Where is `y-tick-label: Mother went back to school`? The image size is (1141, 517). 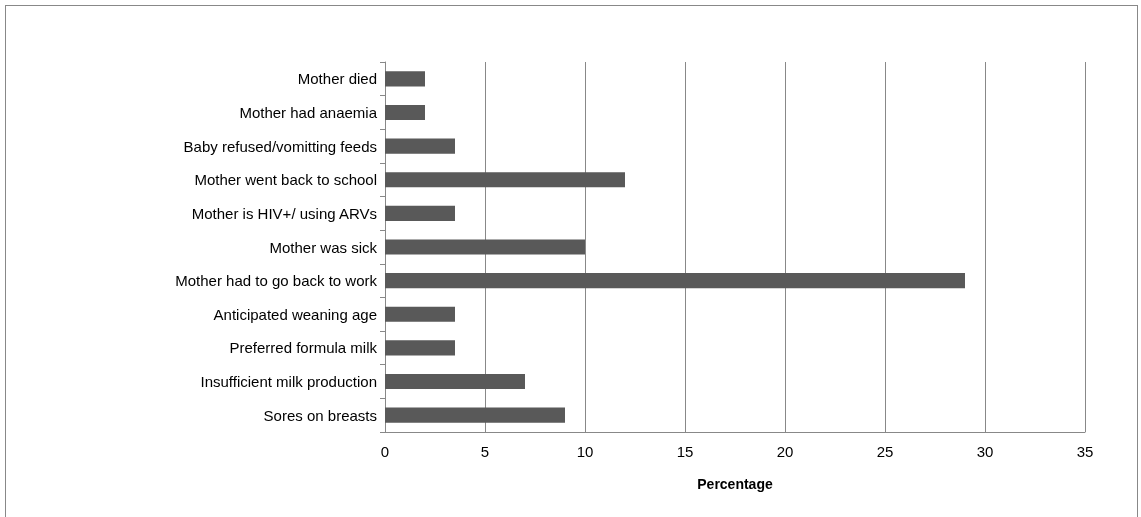
y-tick-label: Mother went back to school is located at coordinates (285, 180).